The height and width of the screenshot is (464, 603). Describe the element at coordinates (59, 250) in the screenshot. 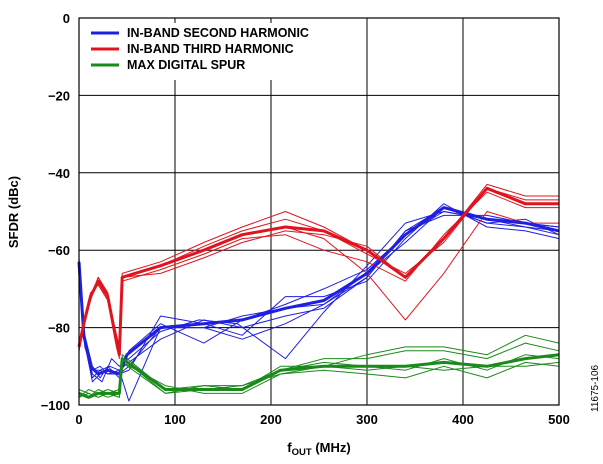

I see `y-tick-label: −60` at that location.